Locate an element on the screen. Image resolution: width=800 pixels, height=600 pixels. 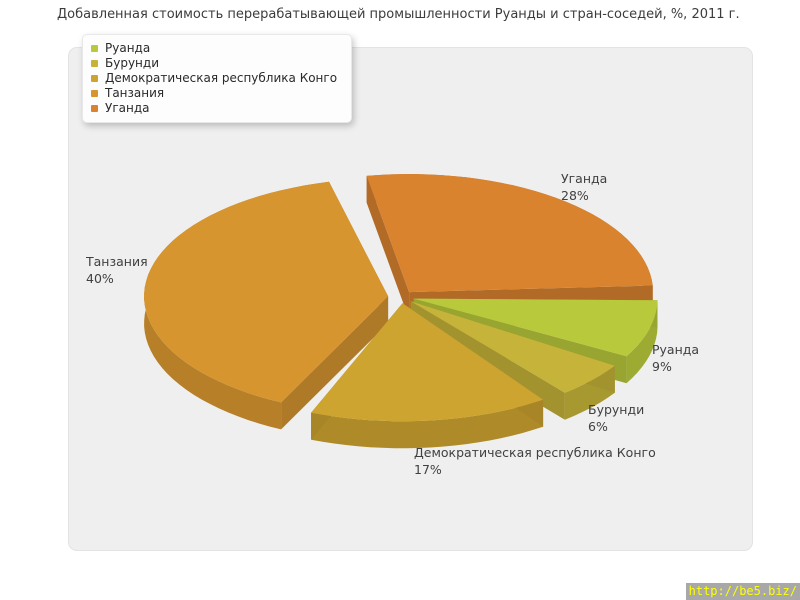
legend-item-label: Уганда is located at coordinates (127, 108).